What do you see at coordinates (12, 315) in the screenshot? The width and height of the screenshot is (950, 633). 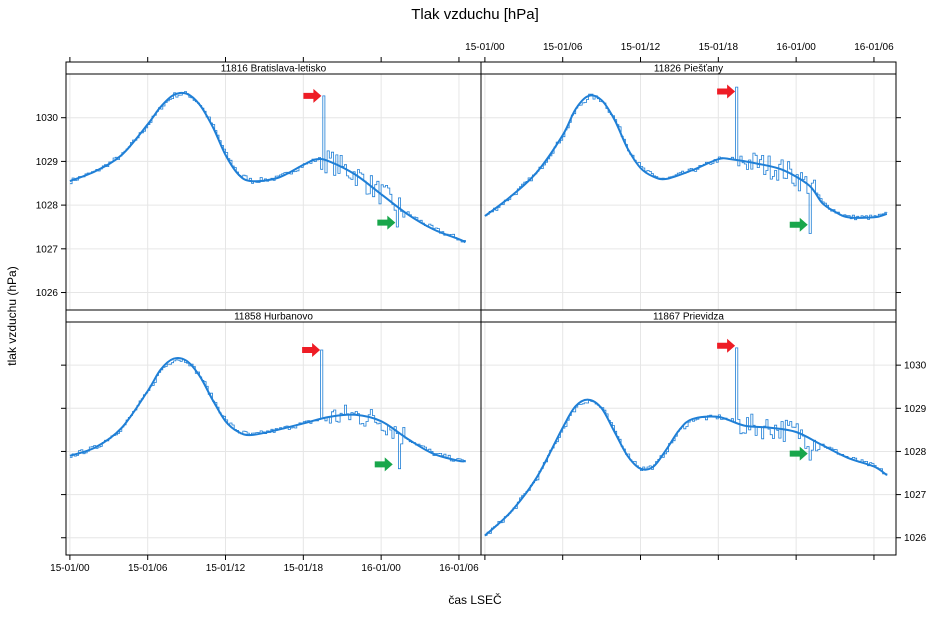 I see `y-axis-title: tlak vzduchu (hPa)` at bounding box center [12, 315].